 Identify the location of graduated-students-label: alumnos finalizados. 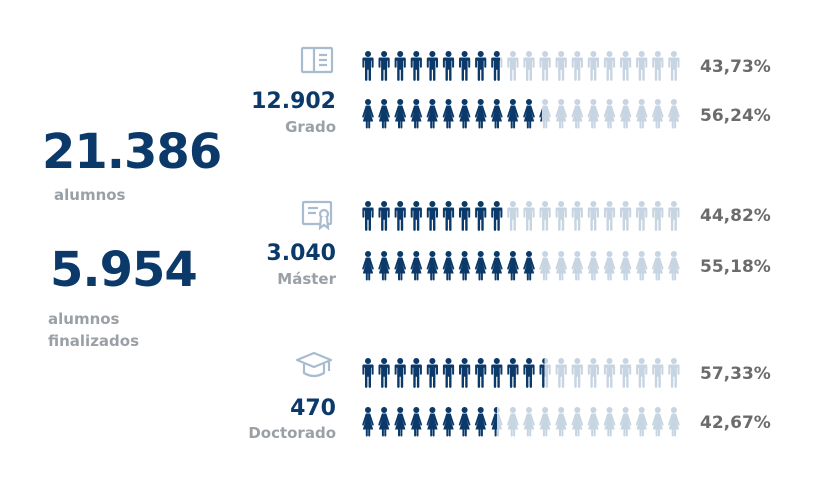
(93, 330).